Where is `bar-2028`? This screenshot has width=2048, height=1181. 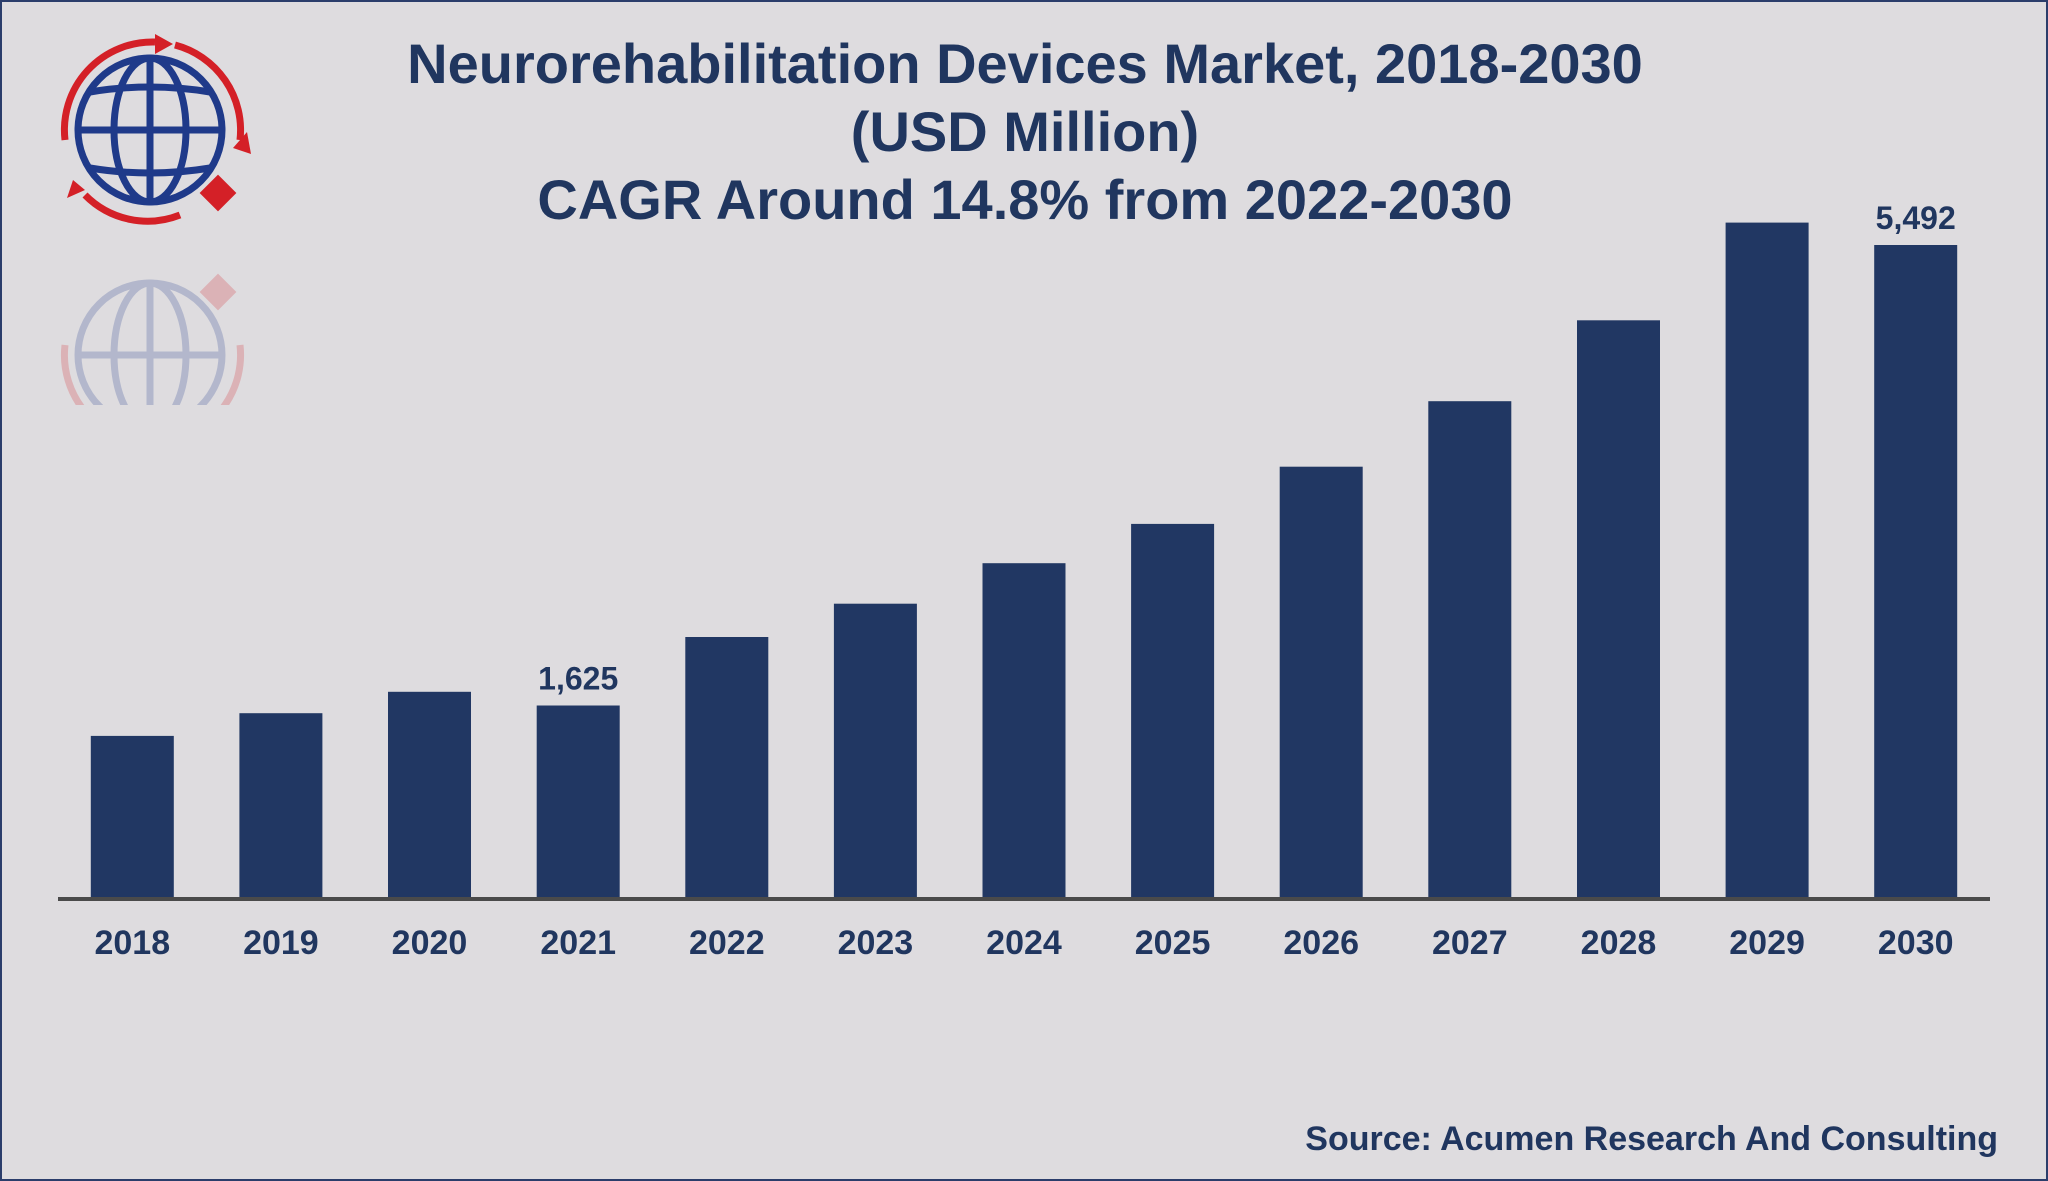 bar-2028 is located at coordinates (1618, 609).